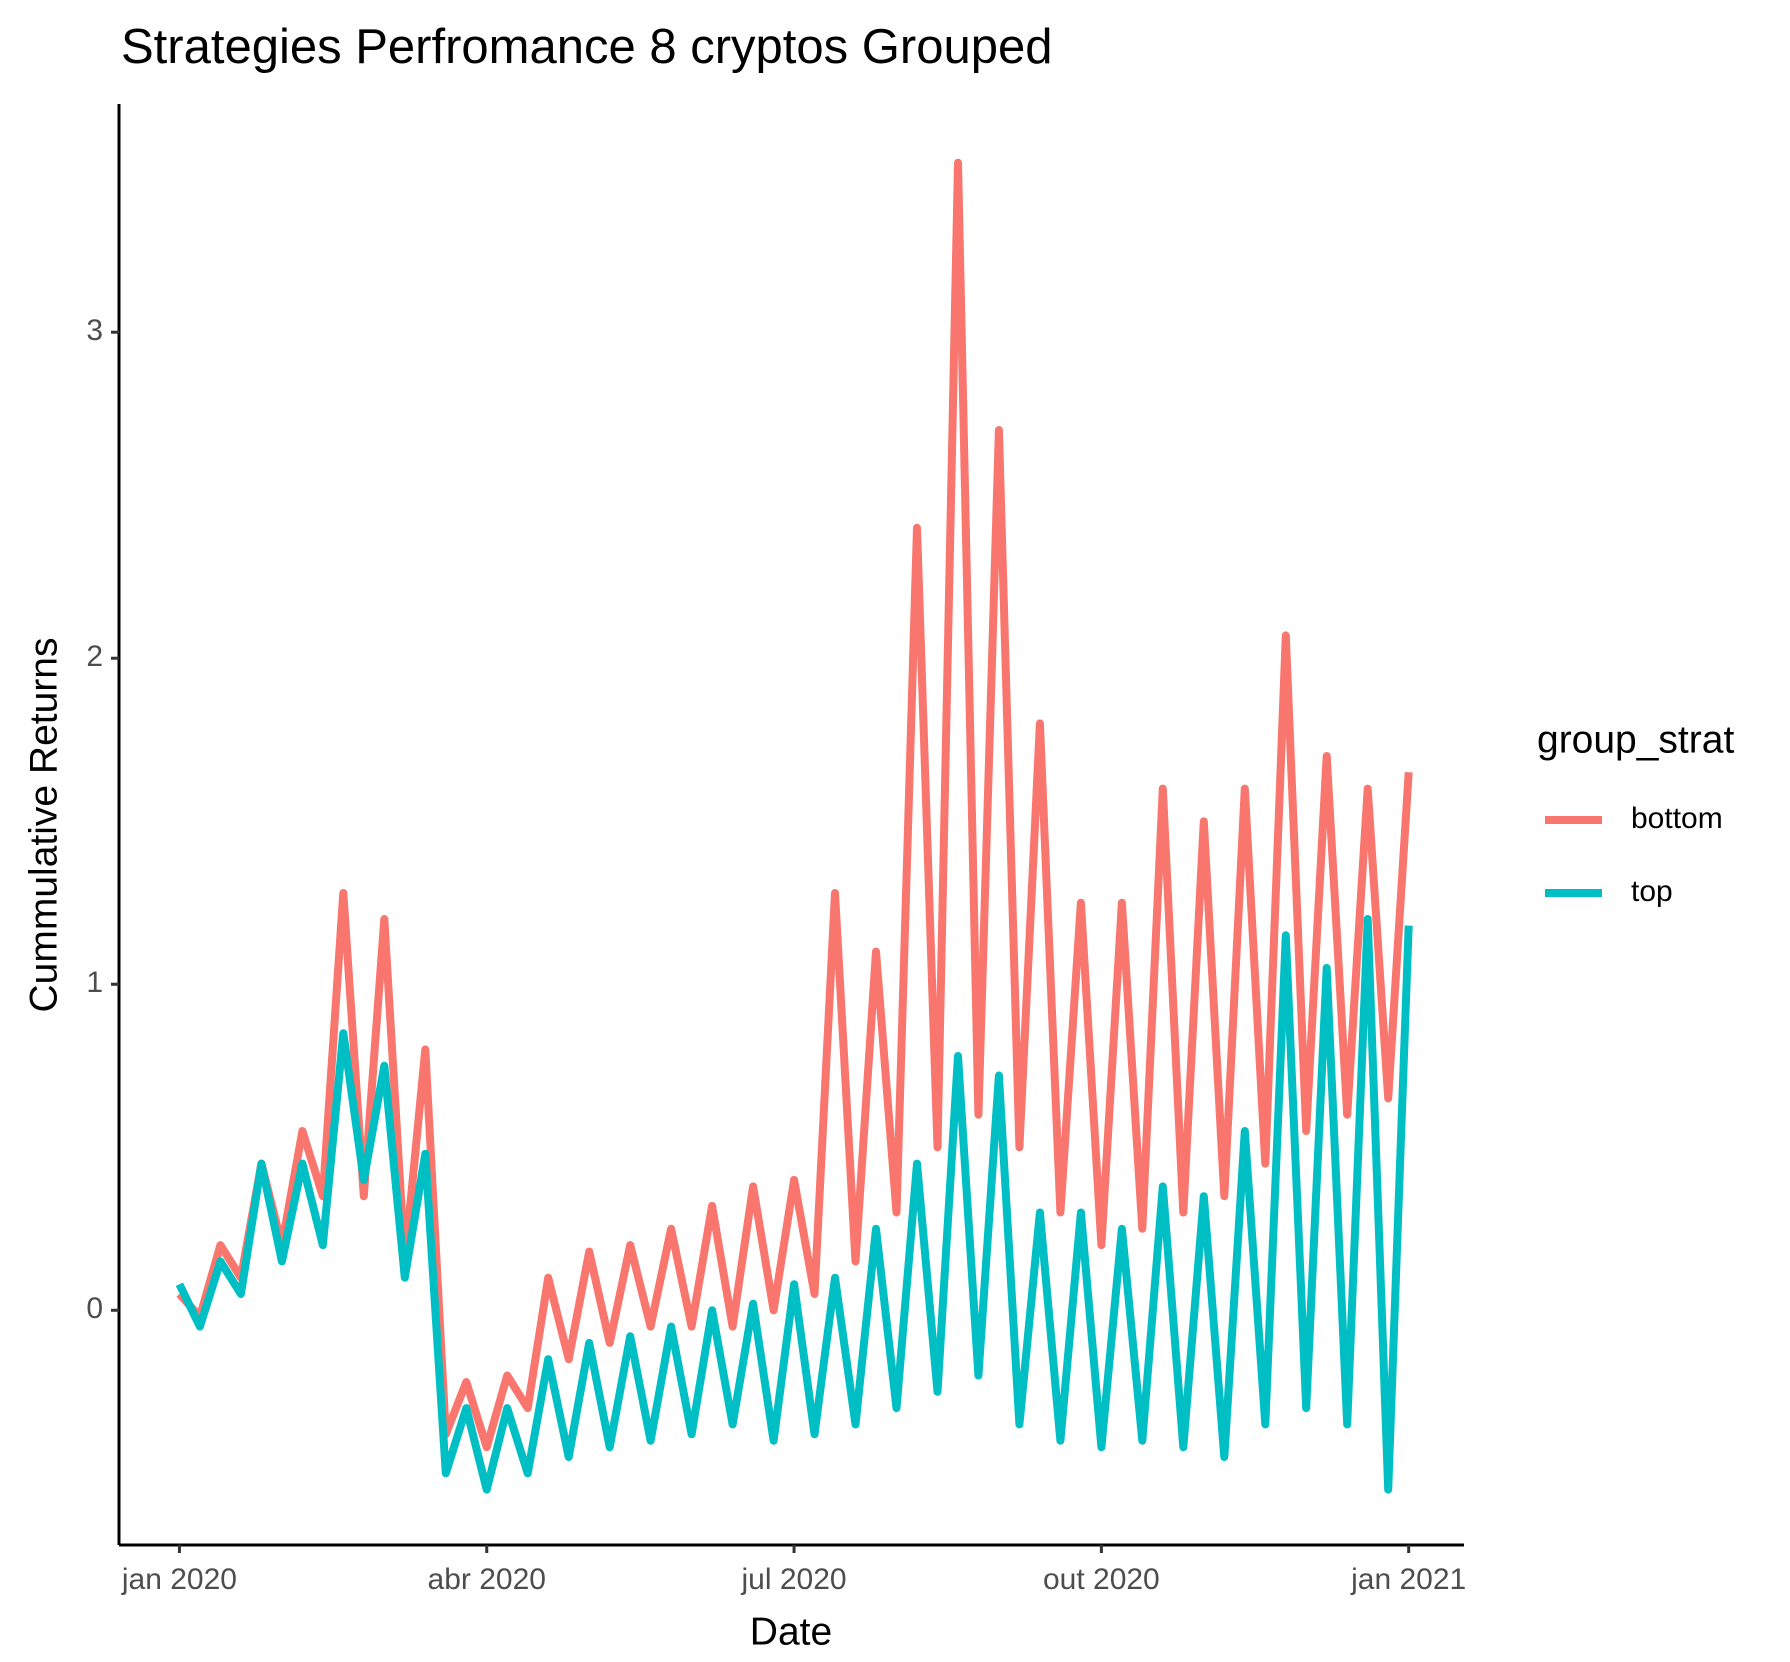 This screenshot has height=1662, width=1790. Describe the element at coordinates (1652, 891) in the screenshot. I see `legend-label: top` at that location.